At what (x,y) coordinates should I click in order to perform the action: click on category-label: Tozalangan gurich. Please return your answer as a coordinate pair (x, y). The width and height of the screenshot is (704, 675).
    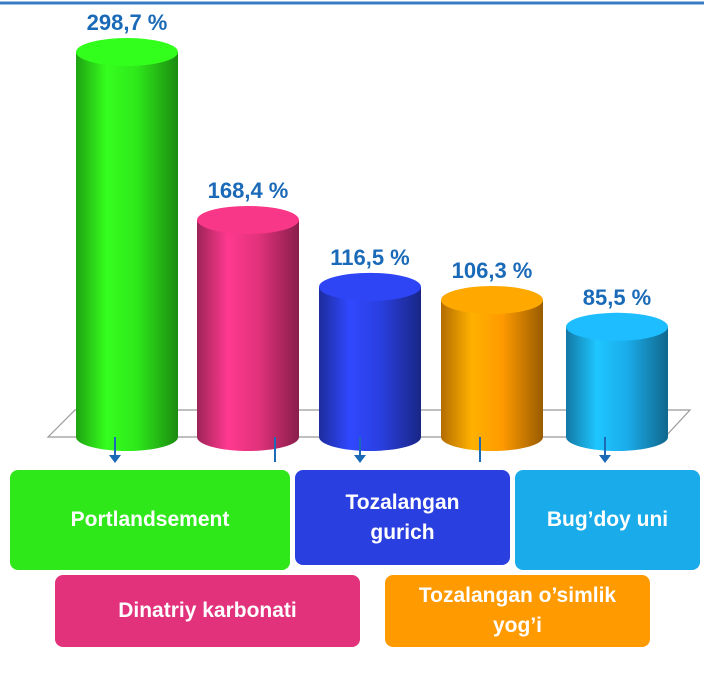
    Looking at the image, I should click on (402, 517).